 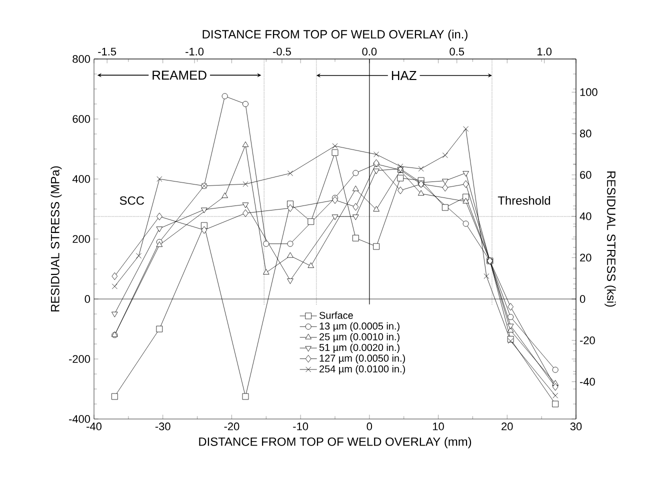 I want to click on x2-axis-title: DISTANCE FROM TOP OF WELD OVERLAY (in.), so click(x=335, y=35).